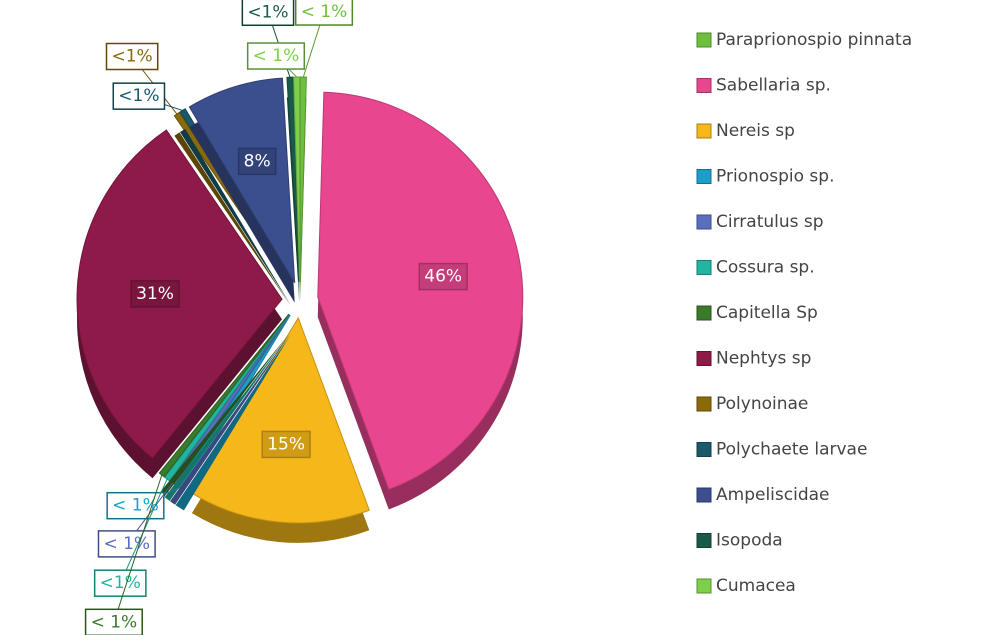  What do you see at coordinates (749, 541) in the screenshot?
I see `legend-label: Isopoda` at bounding box center [749, 541].